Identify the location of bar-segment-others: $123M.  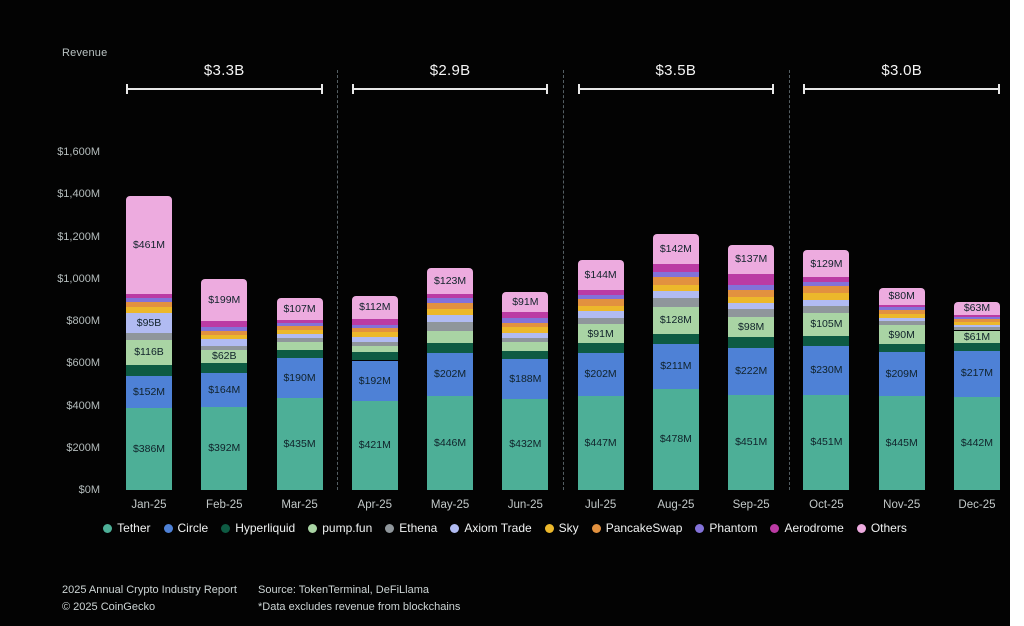
(450, 281).